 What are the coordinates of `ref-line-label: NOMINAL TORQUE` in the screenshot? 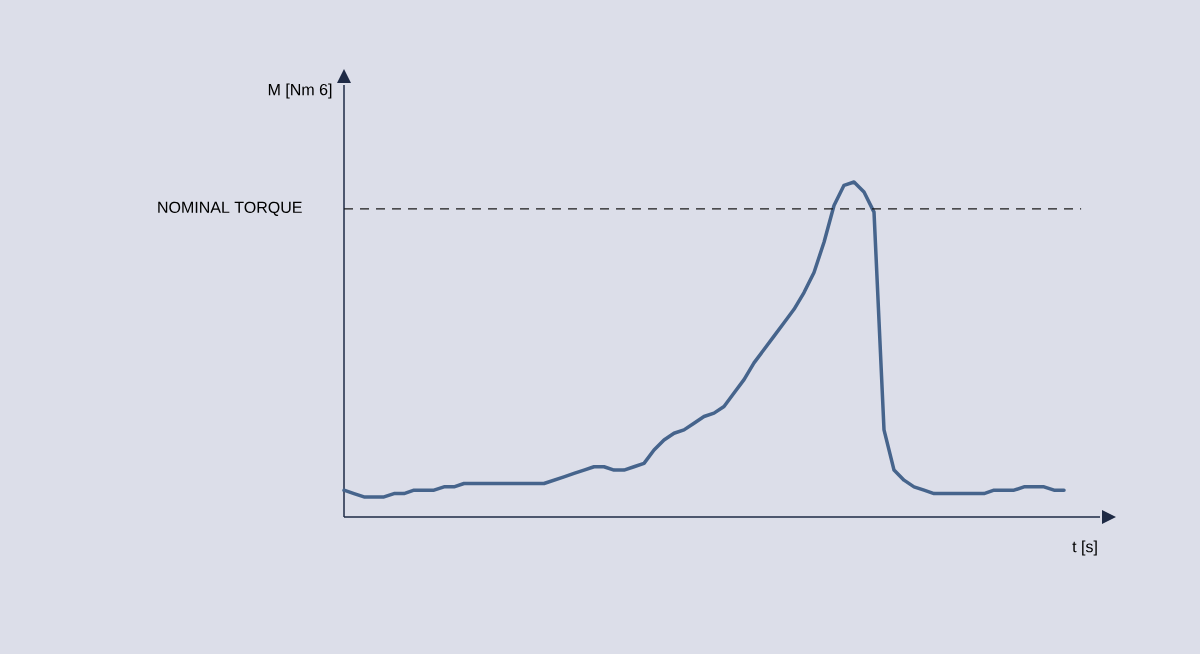 It's located at (230, 208).